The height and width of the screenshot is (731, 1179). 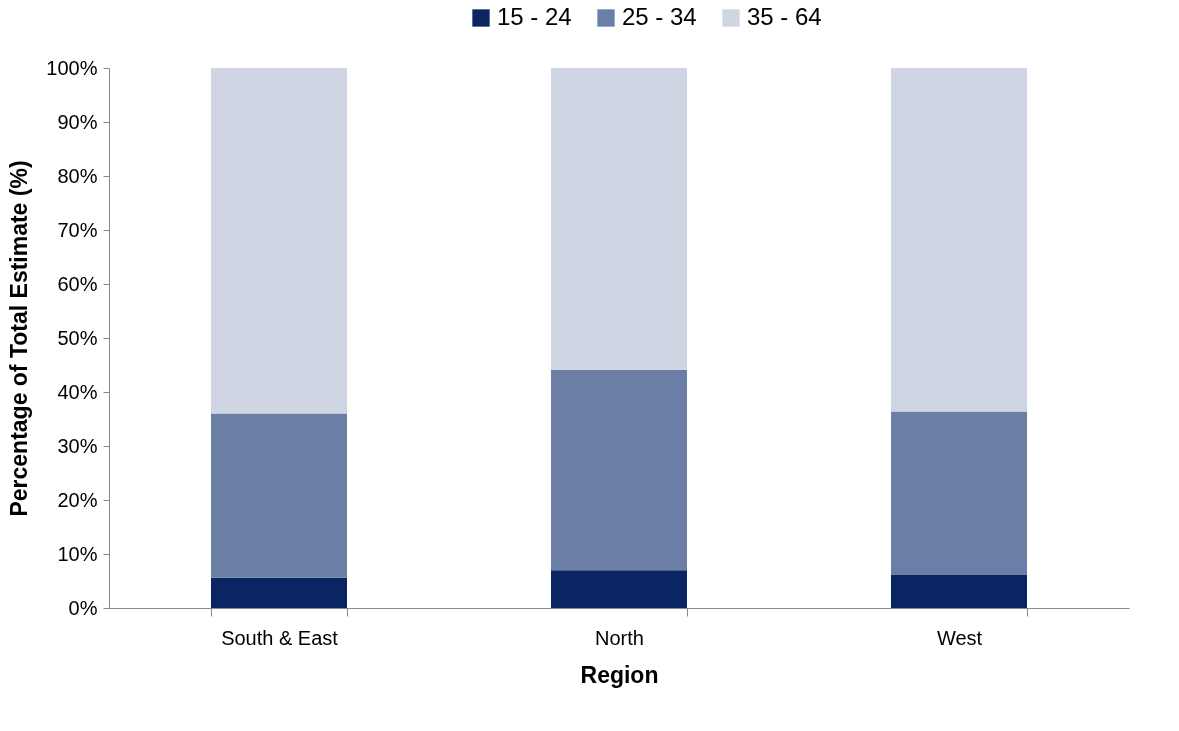 What do you see at coordinates (659, 16) in the screenshot?
I see `legend-label: 25 - 34` at bounding box center [659, 16].